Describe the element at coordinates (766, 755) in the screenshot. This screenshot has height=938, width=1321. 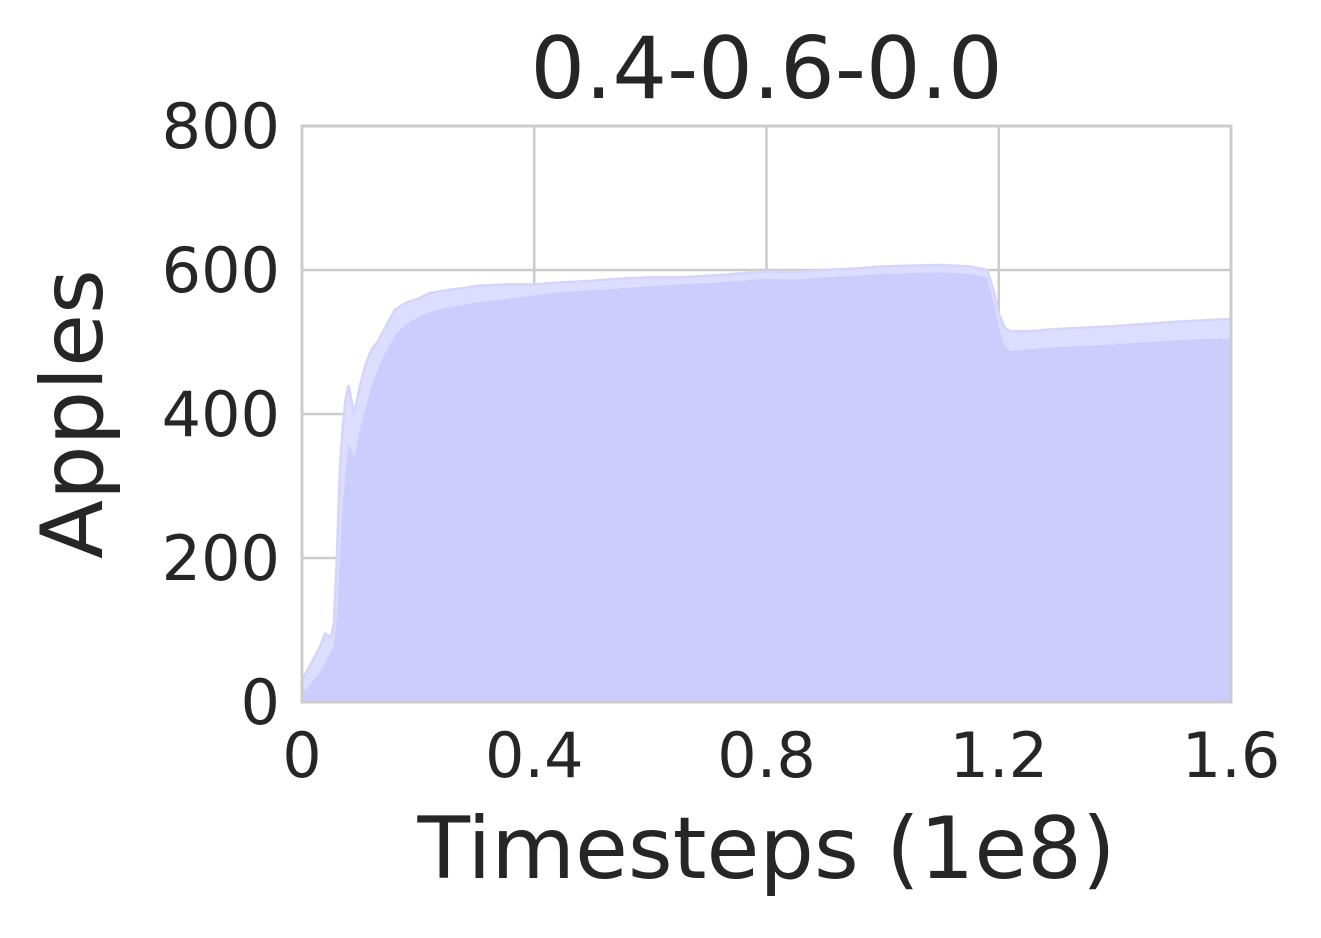
I see `x-tick-label: 0.8` at that location.